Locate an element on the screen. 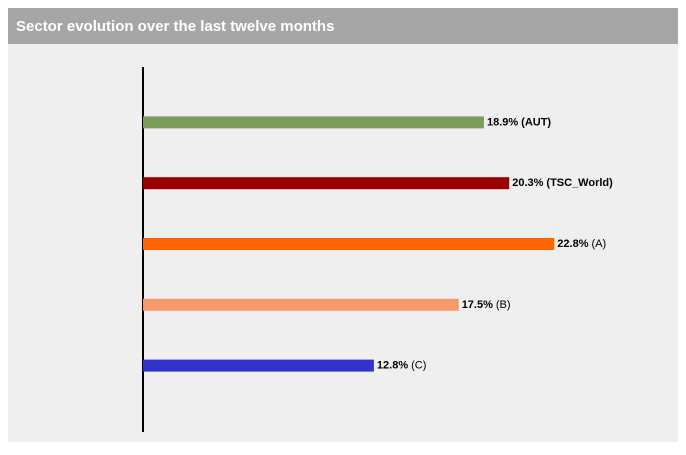 Image resolution: width=686 pixels, height=455 pixels. header-bar is located at coordinates (343, 26).